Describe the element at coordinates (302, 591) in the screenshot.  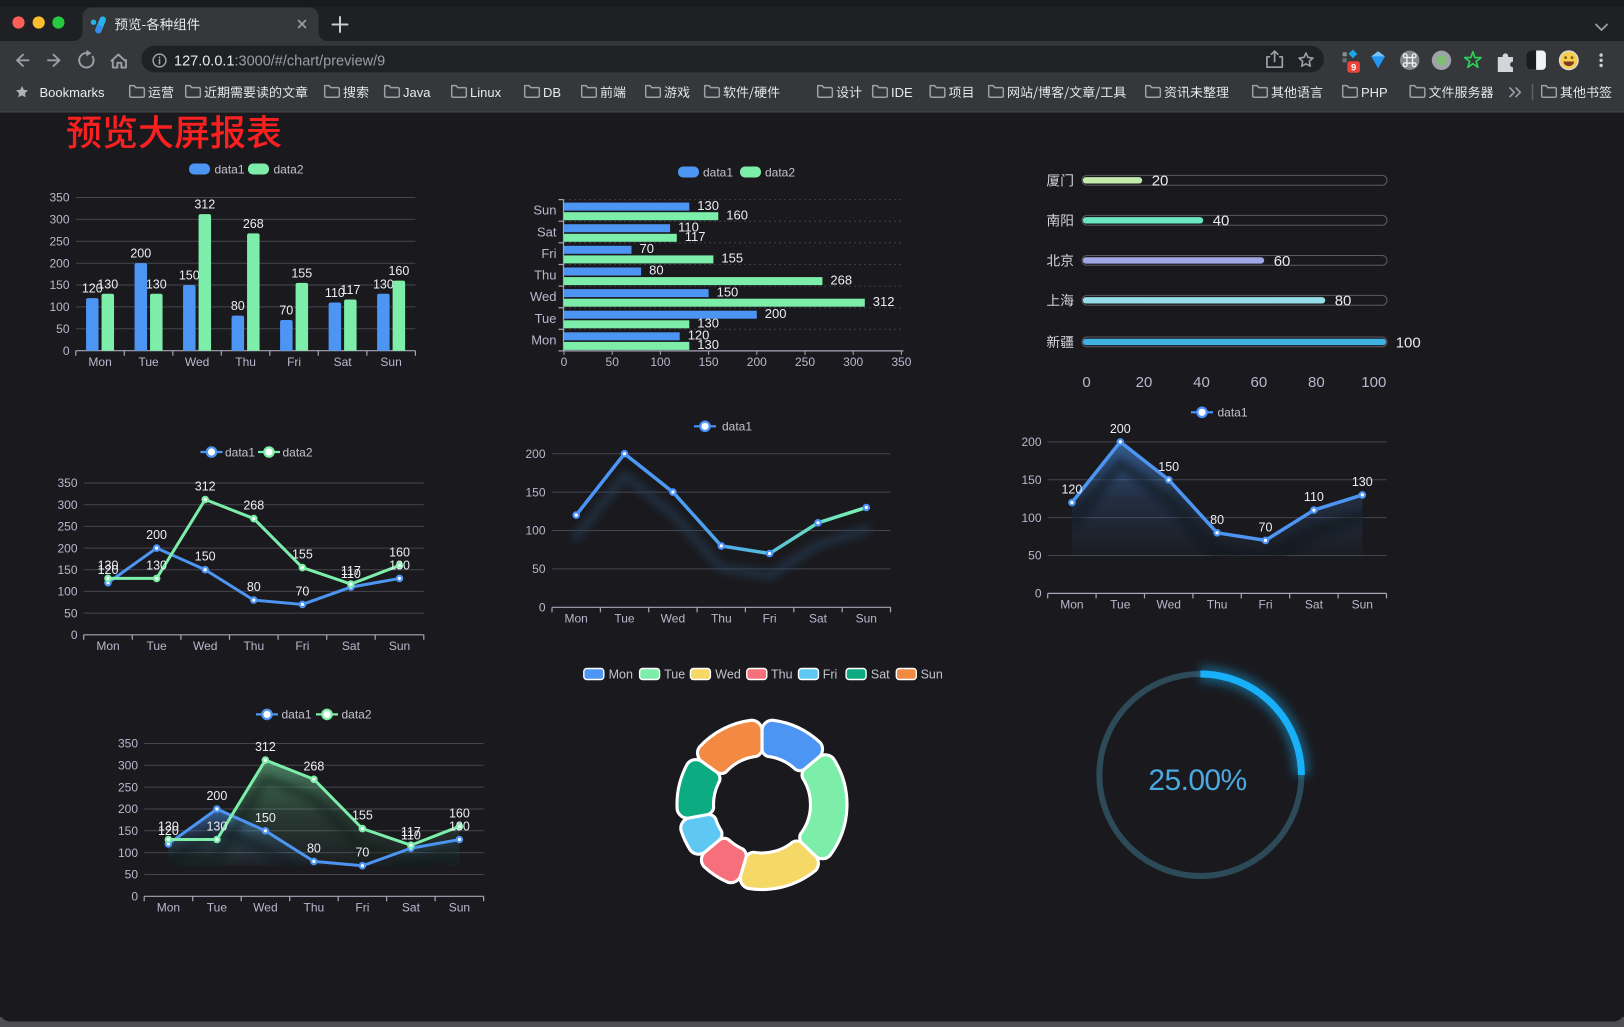
I see `svg-text: 70` at that location.